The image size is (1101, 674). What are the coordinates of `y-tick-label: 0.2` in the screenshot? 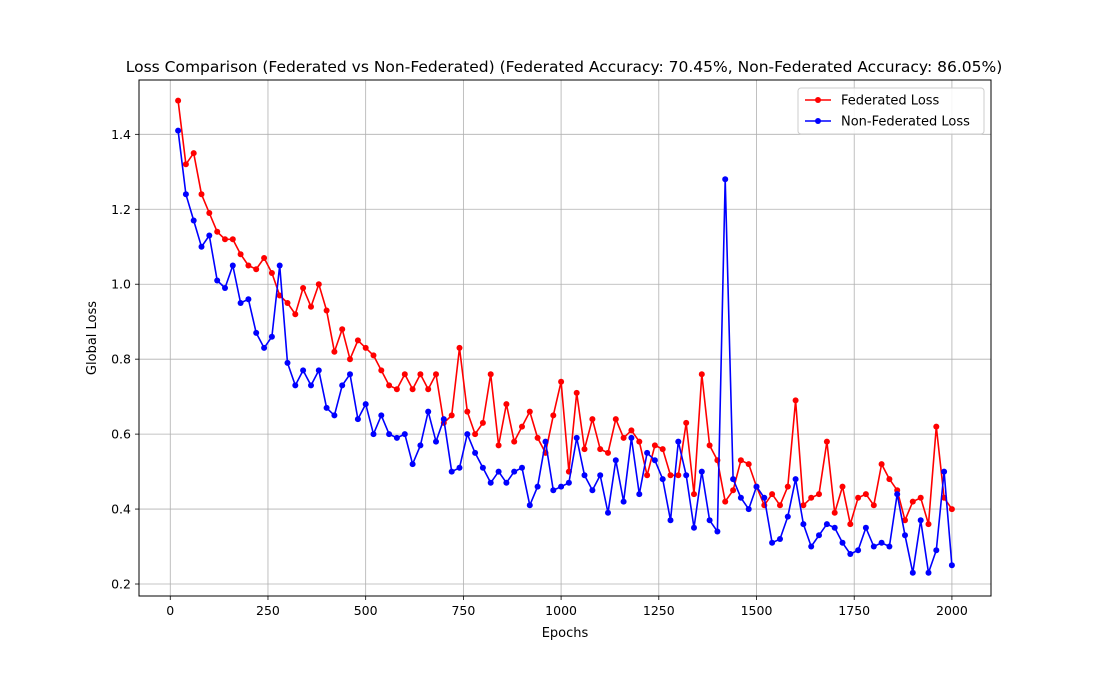 It's located at (121, 584).